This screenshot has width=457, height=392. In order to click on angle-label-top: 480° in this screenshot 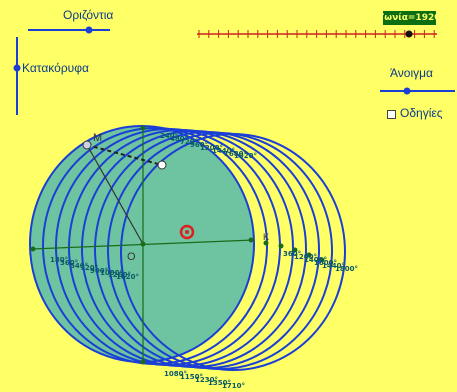, I will do `click(179, 139)`.